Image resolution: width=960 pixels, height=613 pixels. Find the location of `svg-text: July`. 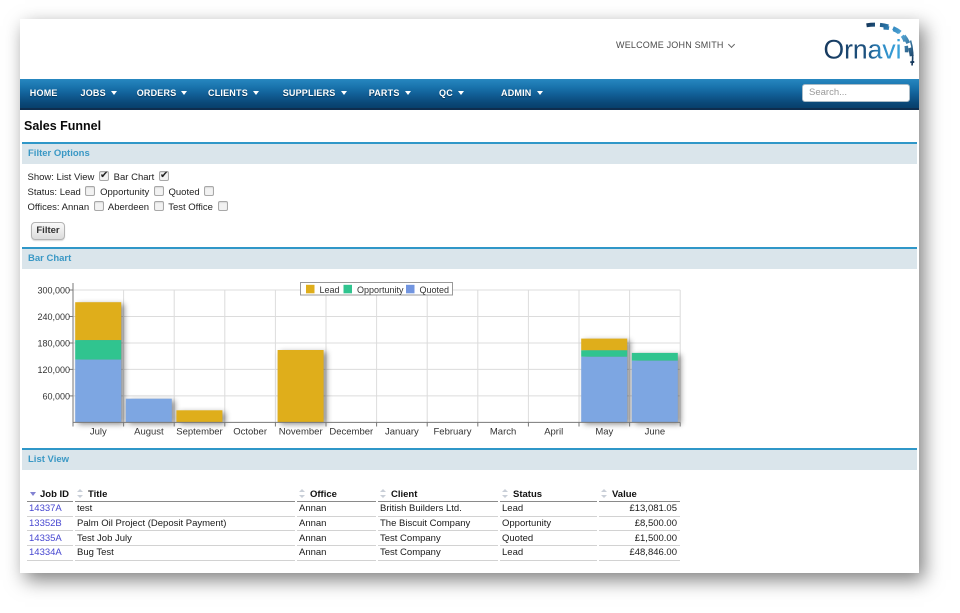

svg-text: July is located at coordinates (98, 432).